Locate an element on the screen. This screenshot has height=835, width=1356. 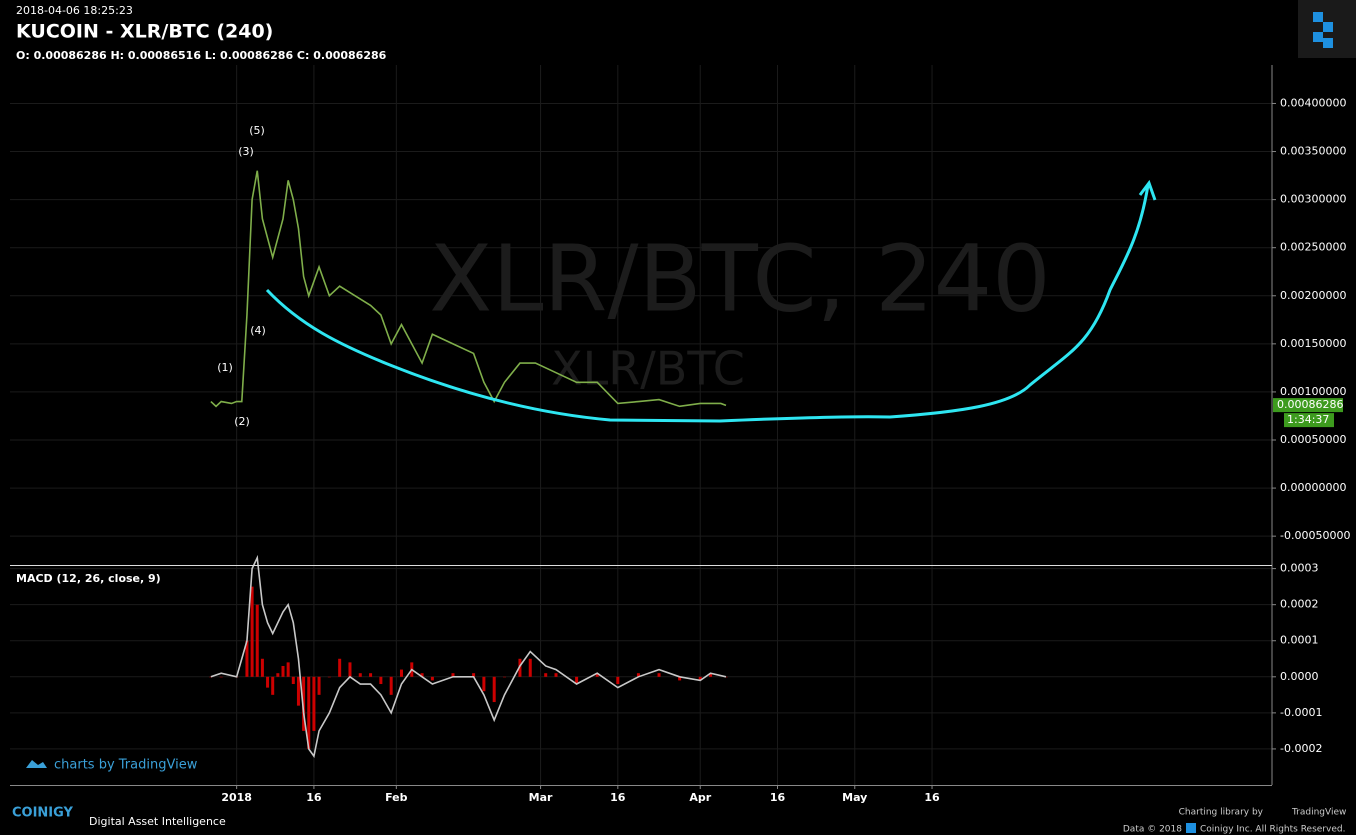
timestamp: 2018-04-06 18:25:23 is located at coordinates (74, 10).